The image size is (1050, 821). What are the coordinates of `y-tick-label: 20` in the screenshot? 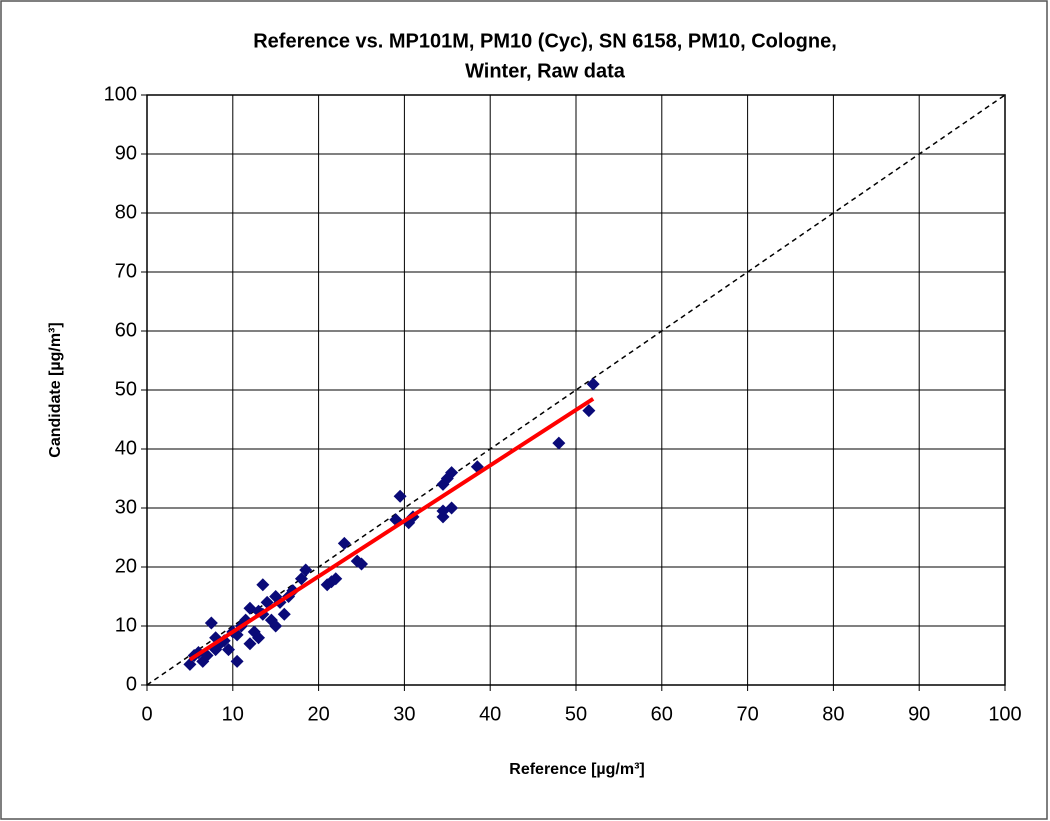 It's located at (126, 566).